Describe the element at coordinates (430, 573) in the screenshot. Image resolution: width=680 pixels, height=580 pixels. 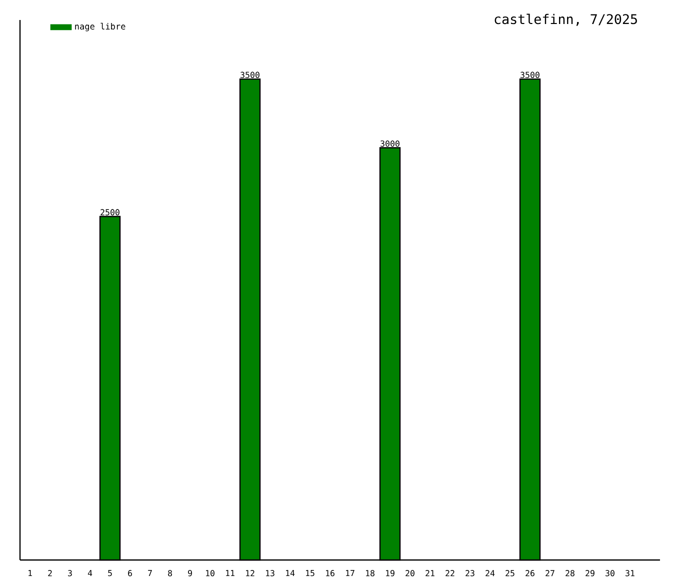
I see `x-tick-label: 21` at that location.